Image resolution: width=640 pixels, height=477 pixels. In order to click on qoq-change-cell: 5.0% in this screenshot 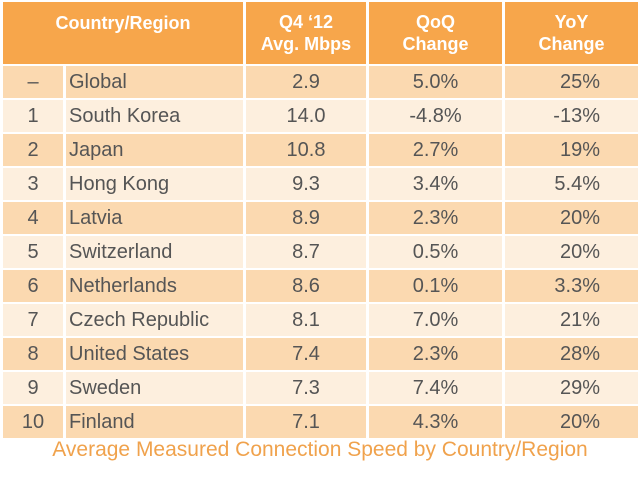, I will do `click(437, 83)`.